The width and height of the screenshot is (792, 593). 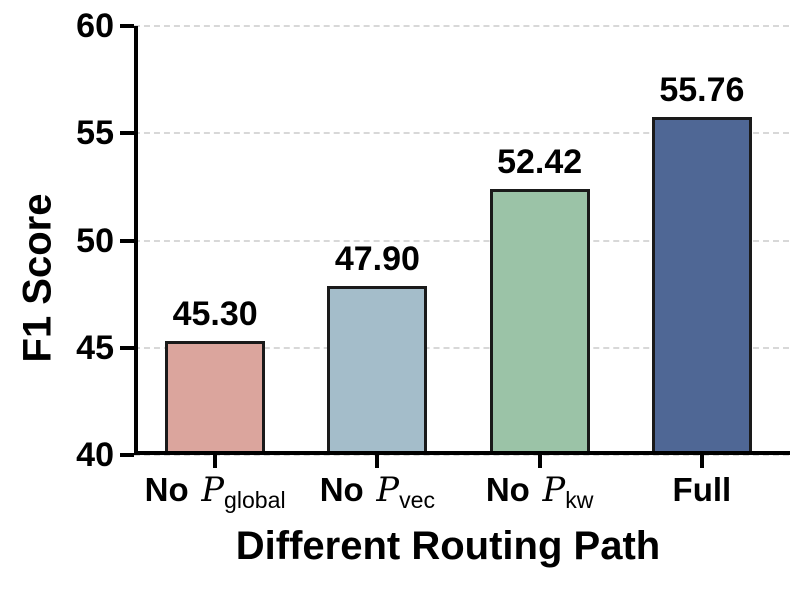 I want to click on x-tick-label-subscript: global, so click(x=254, y=499).